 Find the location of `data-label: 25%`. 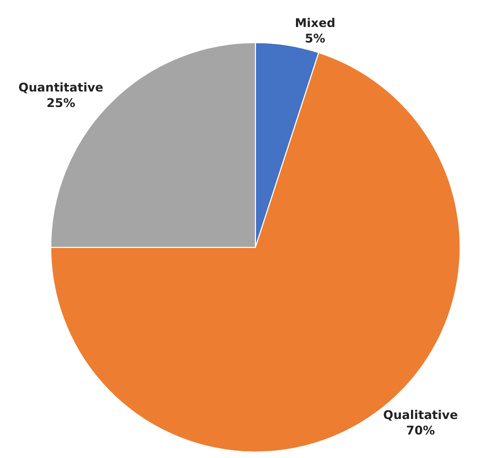

data-label: 25% is located at coordinates (61, 103).